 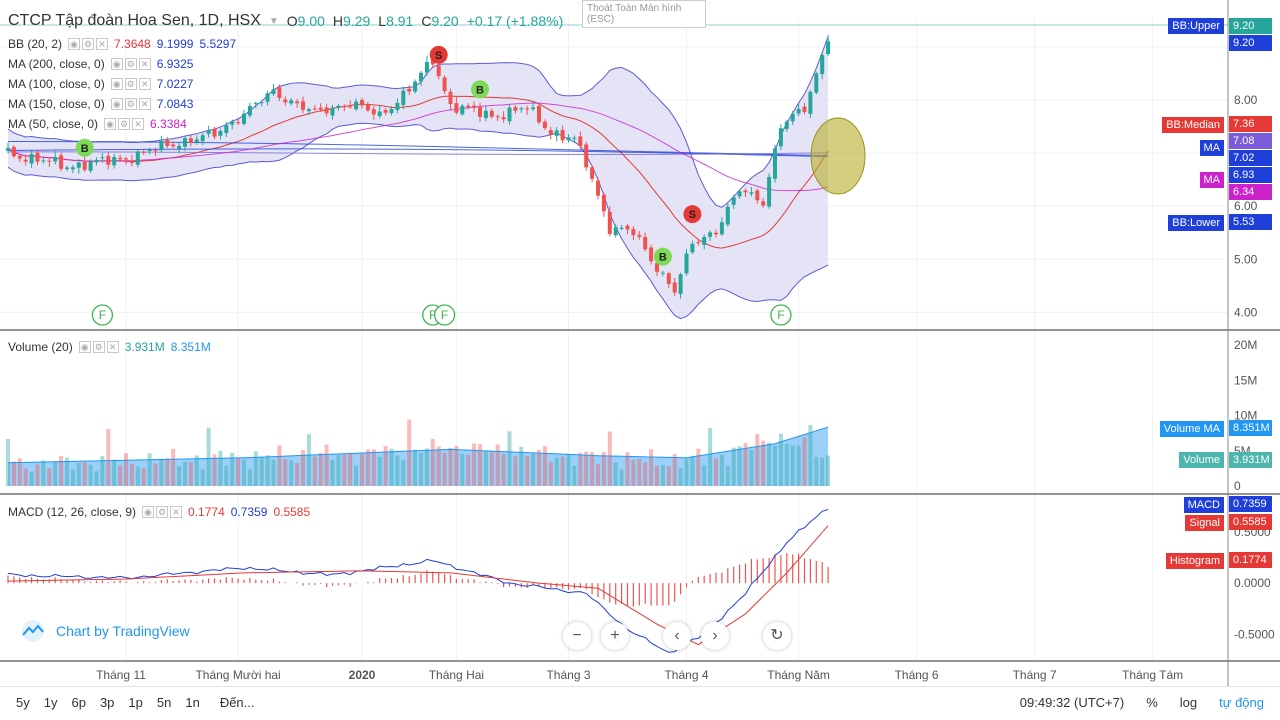 I want to click on zoom-in-button: +, so click(x=615, y=636).